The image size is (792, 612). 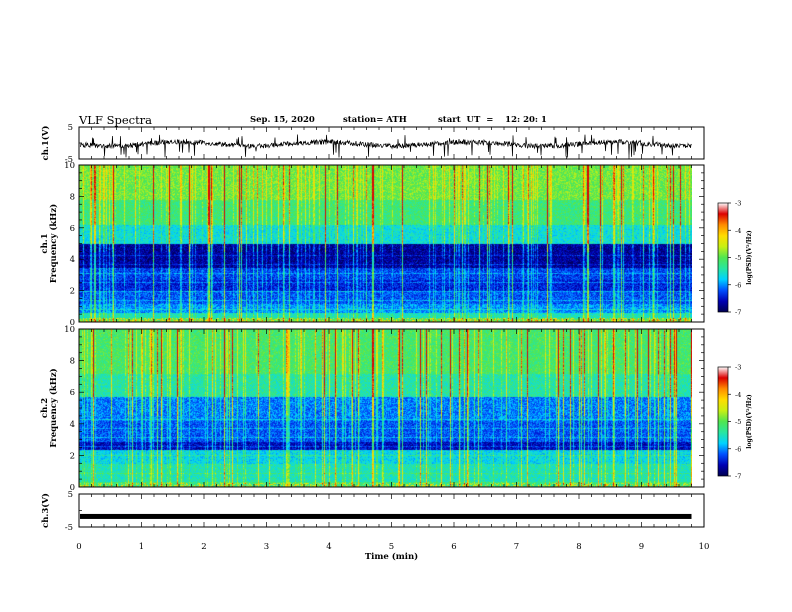 What do you see at coordinates (516, 547) in the screenshot?
I see `x-tick-label: 7` at bounding box center [516, 547].